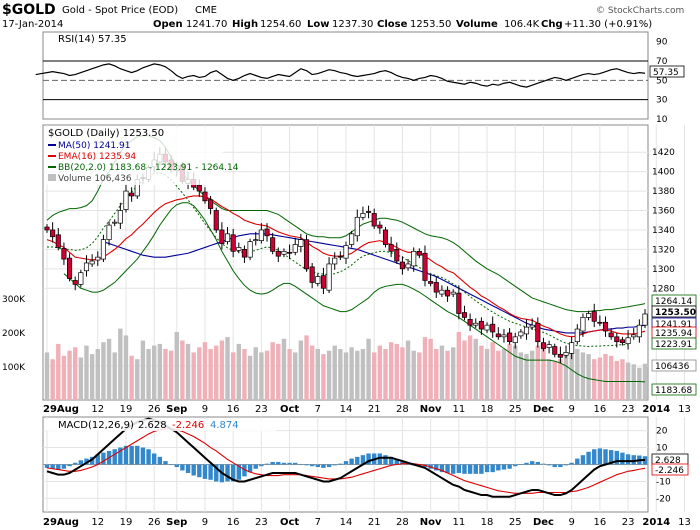 The height and width of the screenshot is (530, 700). I want to click on x-axis-label: 25, so click(515, 409).